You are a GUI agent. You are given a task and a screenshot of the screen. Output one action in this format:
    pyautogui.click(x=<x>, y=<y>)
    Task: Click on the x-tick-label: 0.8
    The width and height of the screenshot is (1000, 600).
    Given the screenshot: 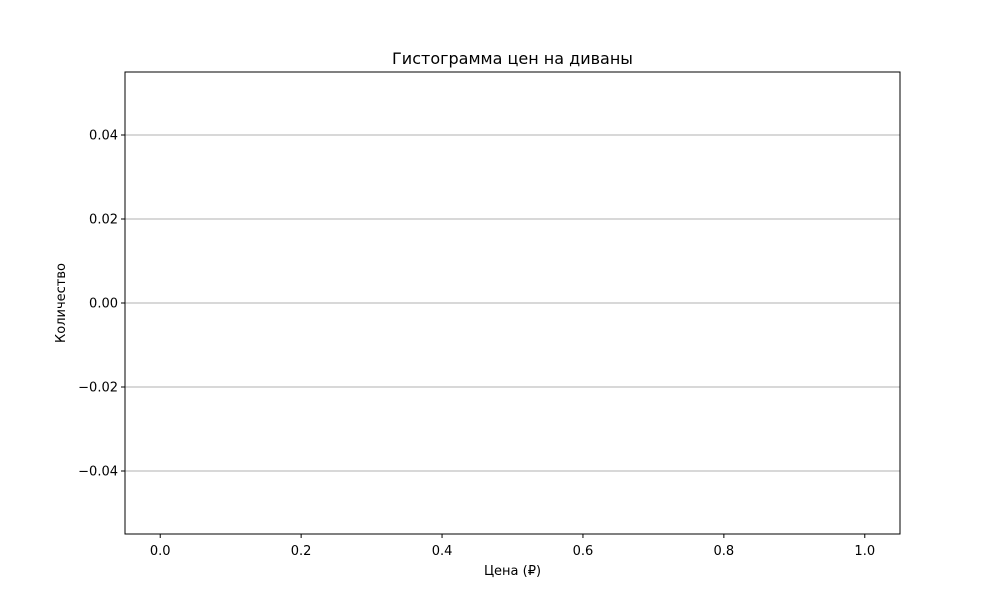 What is the action you would take?
    pyautogui.click(x=724, y=551)
    